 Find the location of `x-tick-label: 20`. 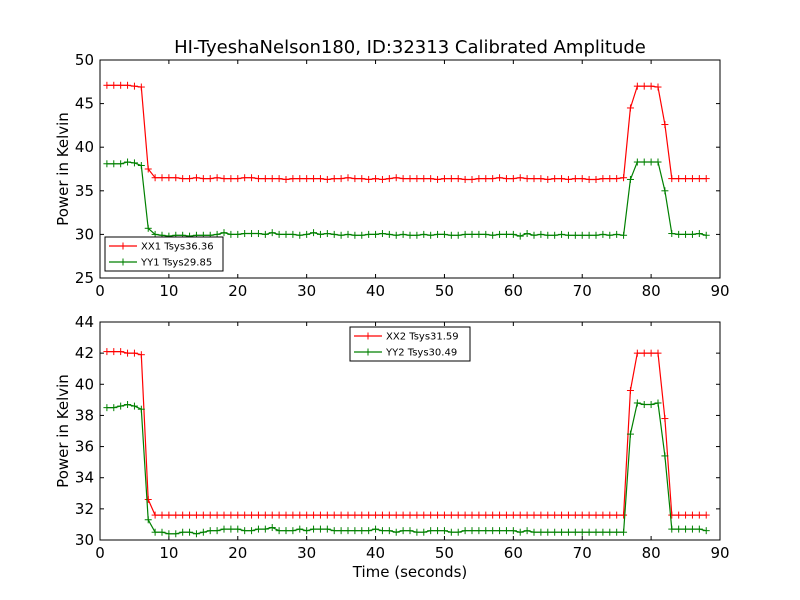

x-tick-label: 20 is located at coordinates (237, 553).